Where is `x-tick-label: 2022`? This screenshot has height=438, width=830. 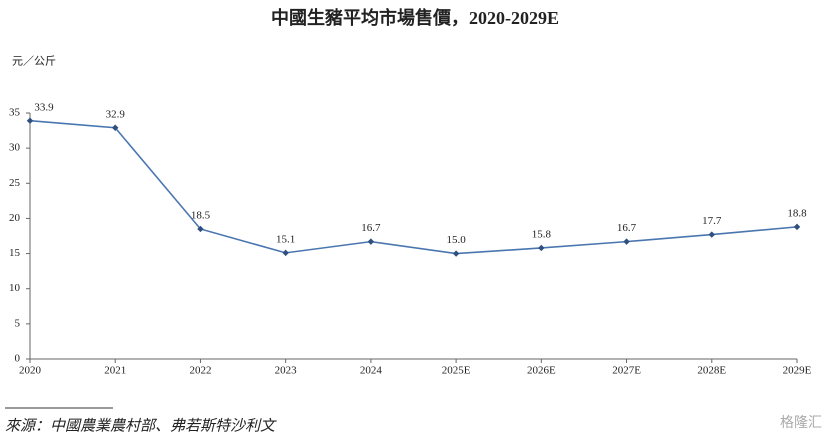 x-tick-label: 2022 is located at coordinates (200, 371).